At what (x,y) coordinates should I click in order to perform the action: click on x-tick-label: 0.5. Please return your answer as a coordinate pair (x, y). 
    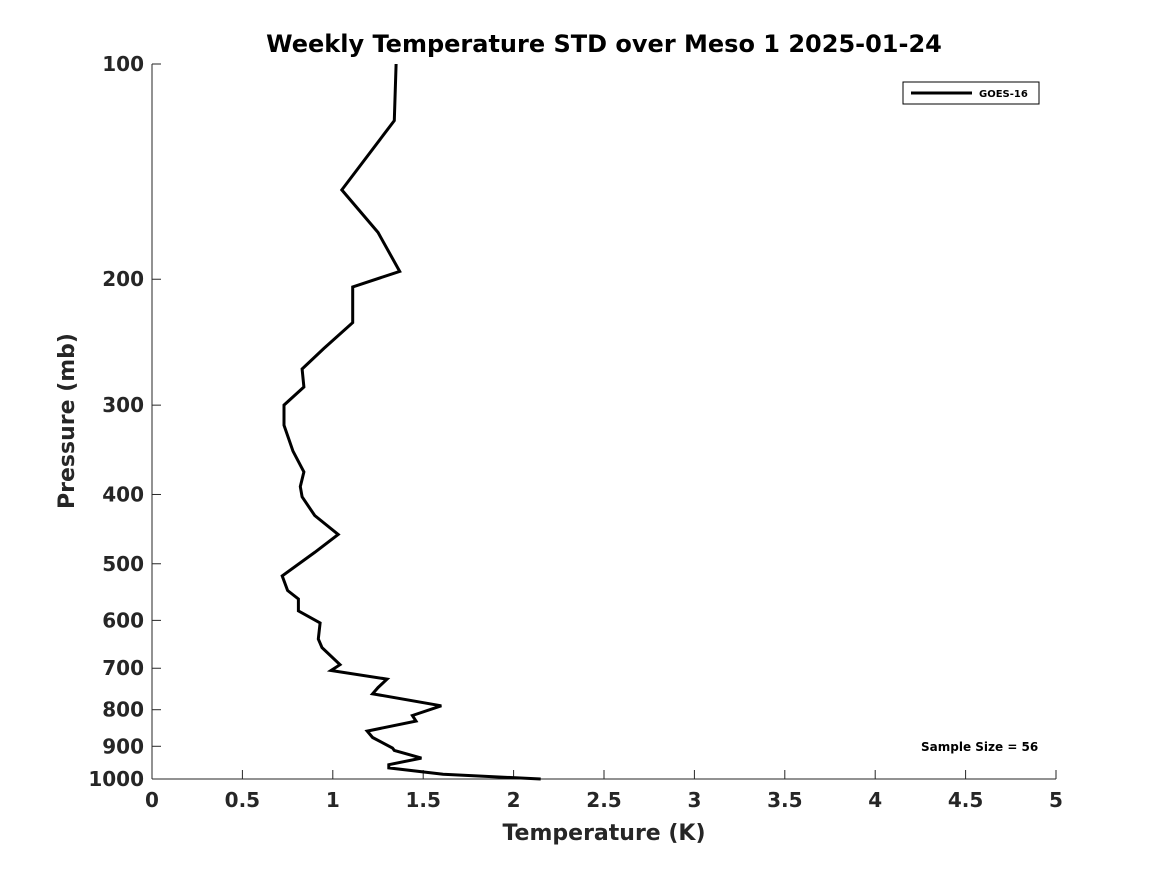
    Looking at the image, I should click on (242, 800).